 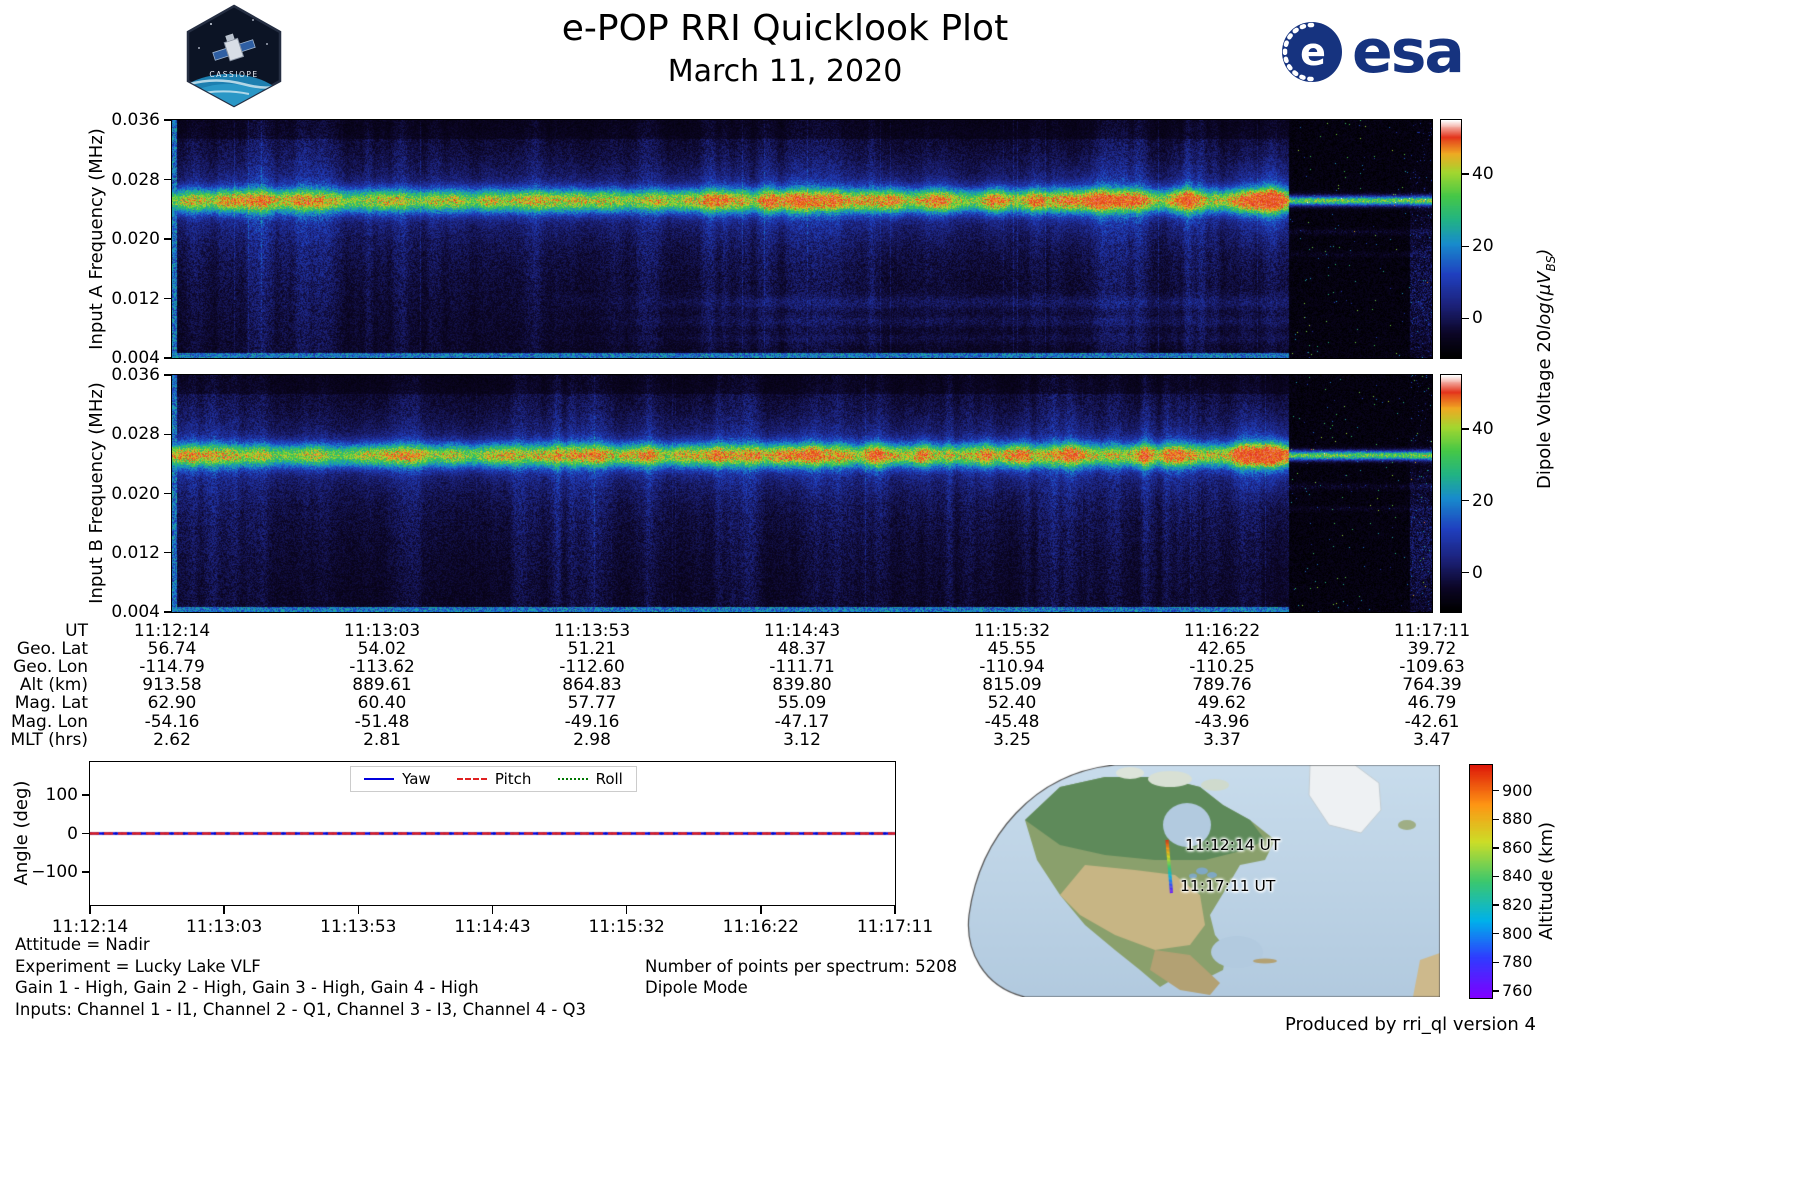 I want to click on table-cell: 2.62, so click(x=172, y=739).